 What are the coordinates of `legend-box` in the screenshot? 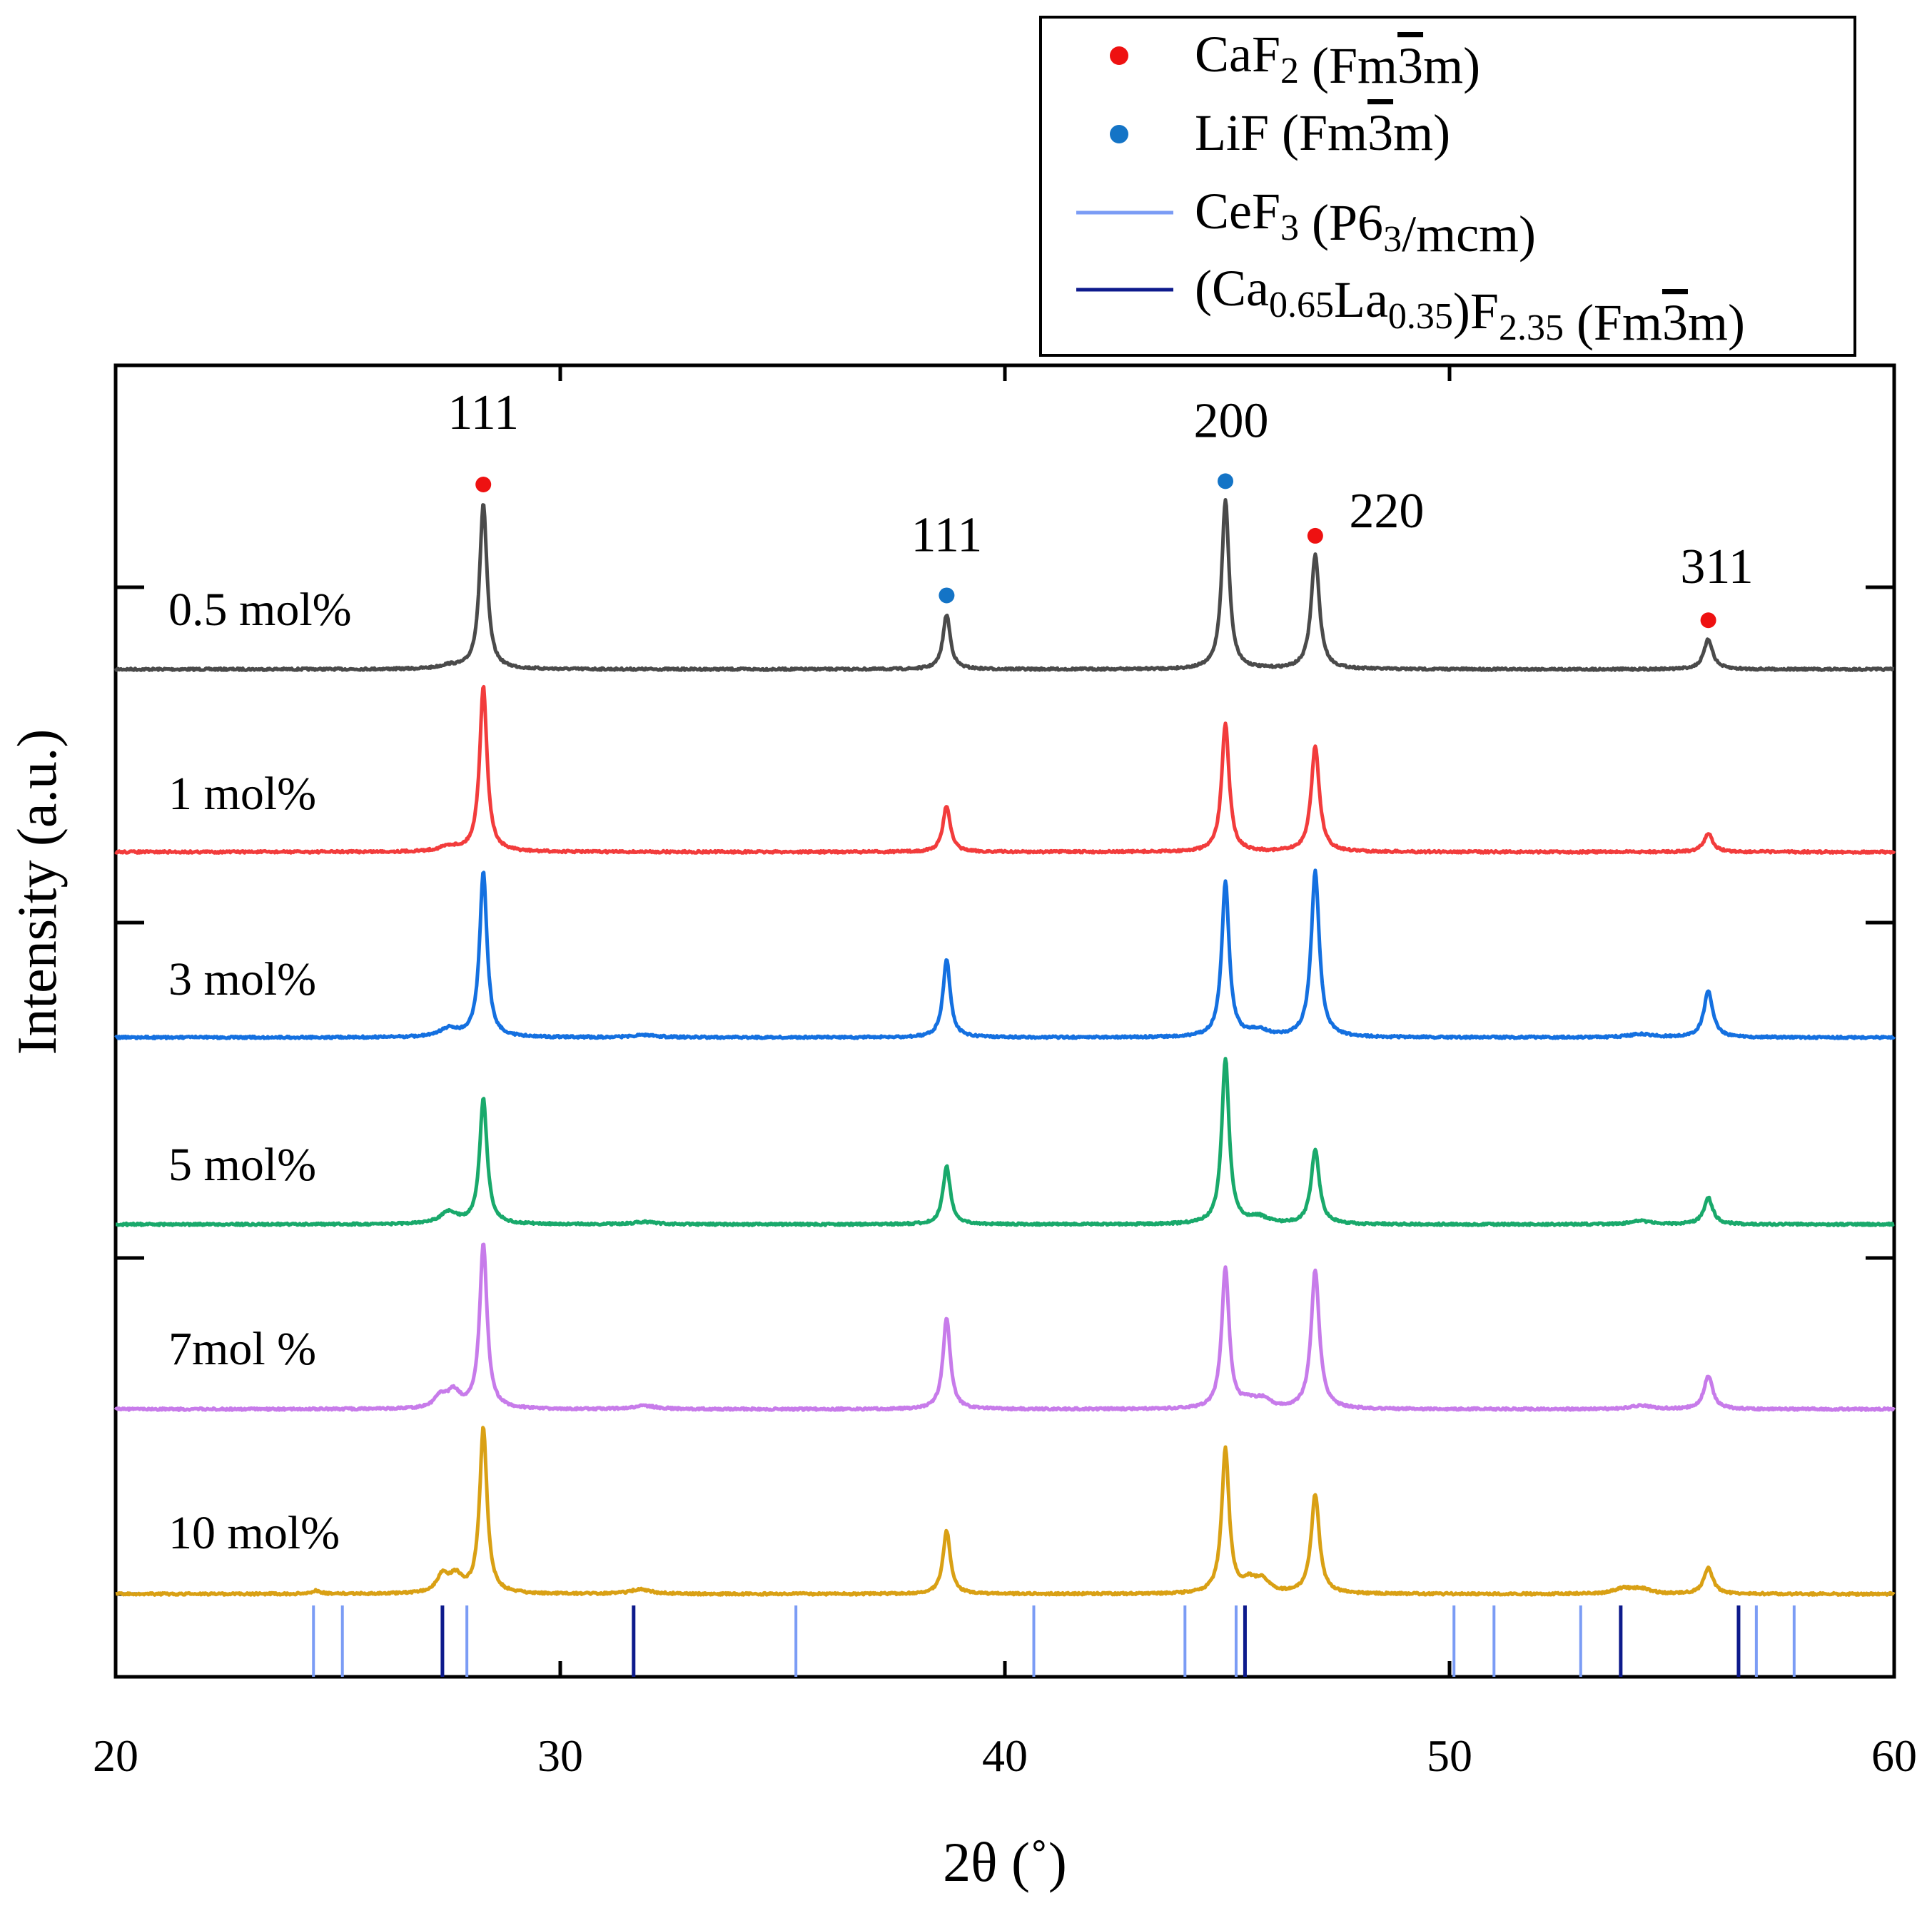 It's located at (1448, 186).